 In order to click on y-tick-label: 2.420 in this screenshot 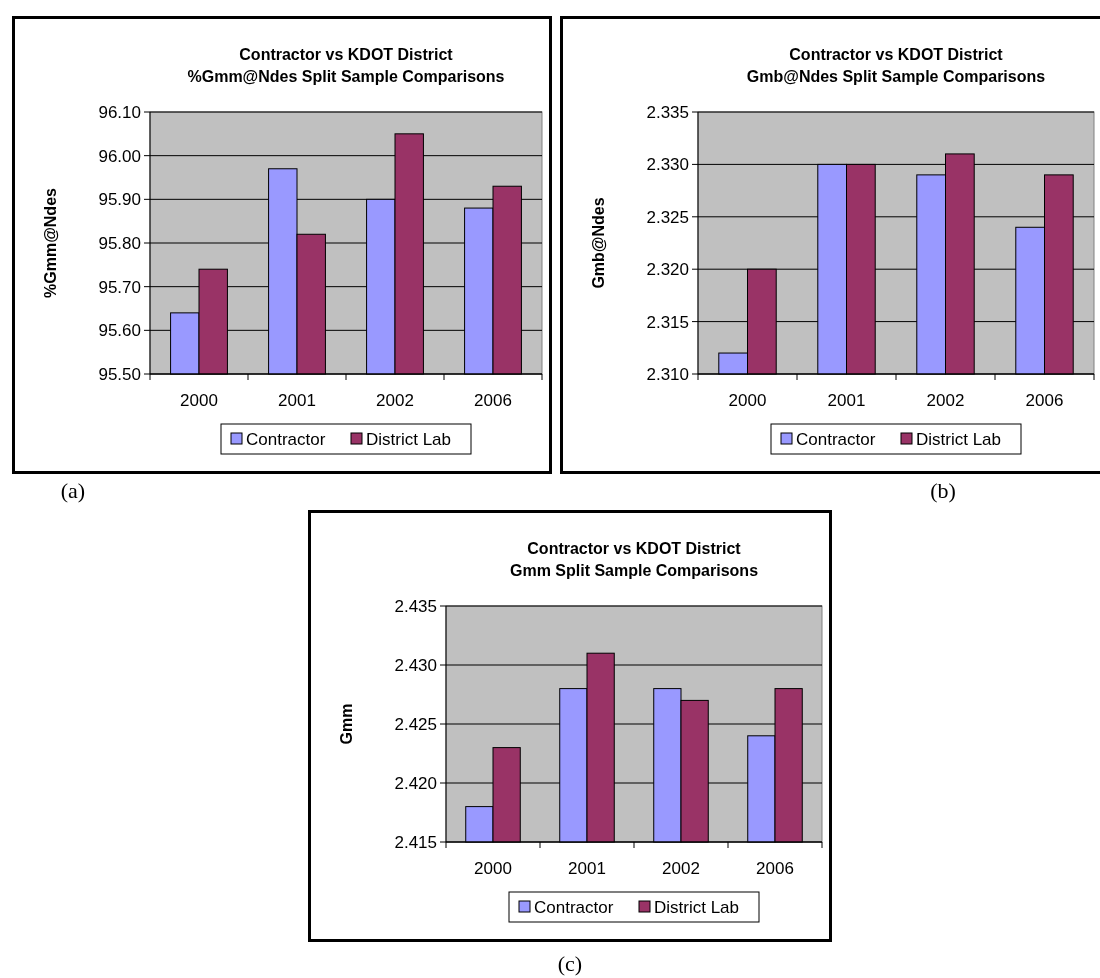, I will do `click(415, 783)`.